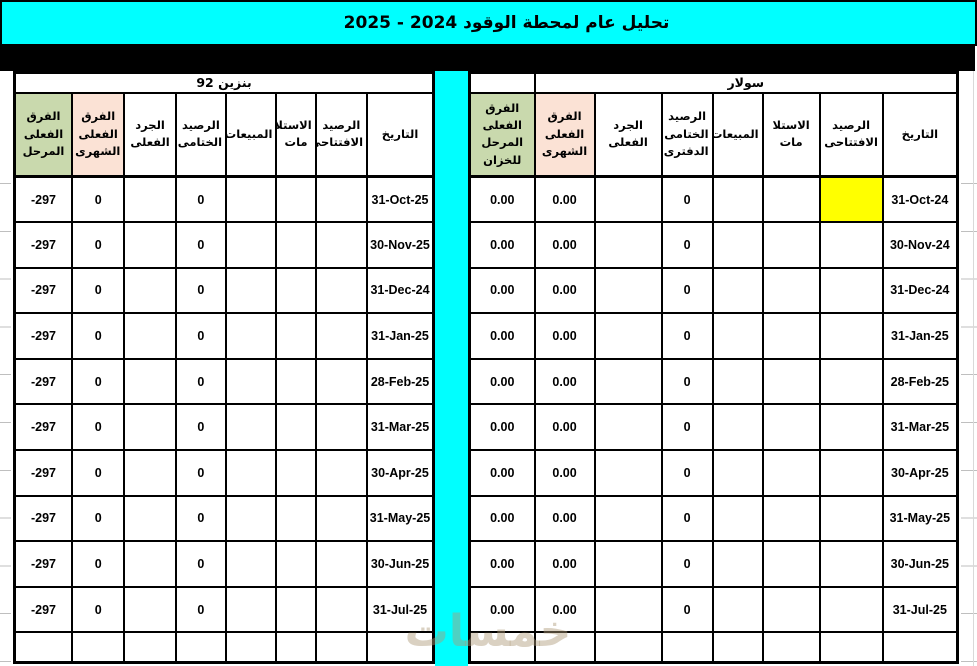 This screenshot has height=666, width=977. What do you see at coordinates (920, 245) in the screenshot?
I see `cell-date: 30-Nov-24` at bounding box center [920, 245].